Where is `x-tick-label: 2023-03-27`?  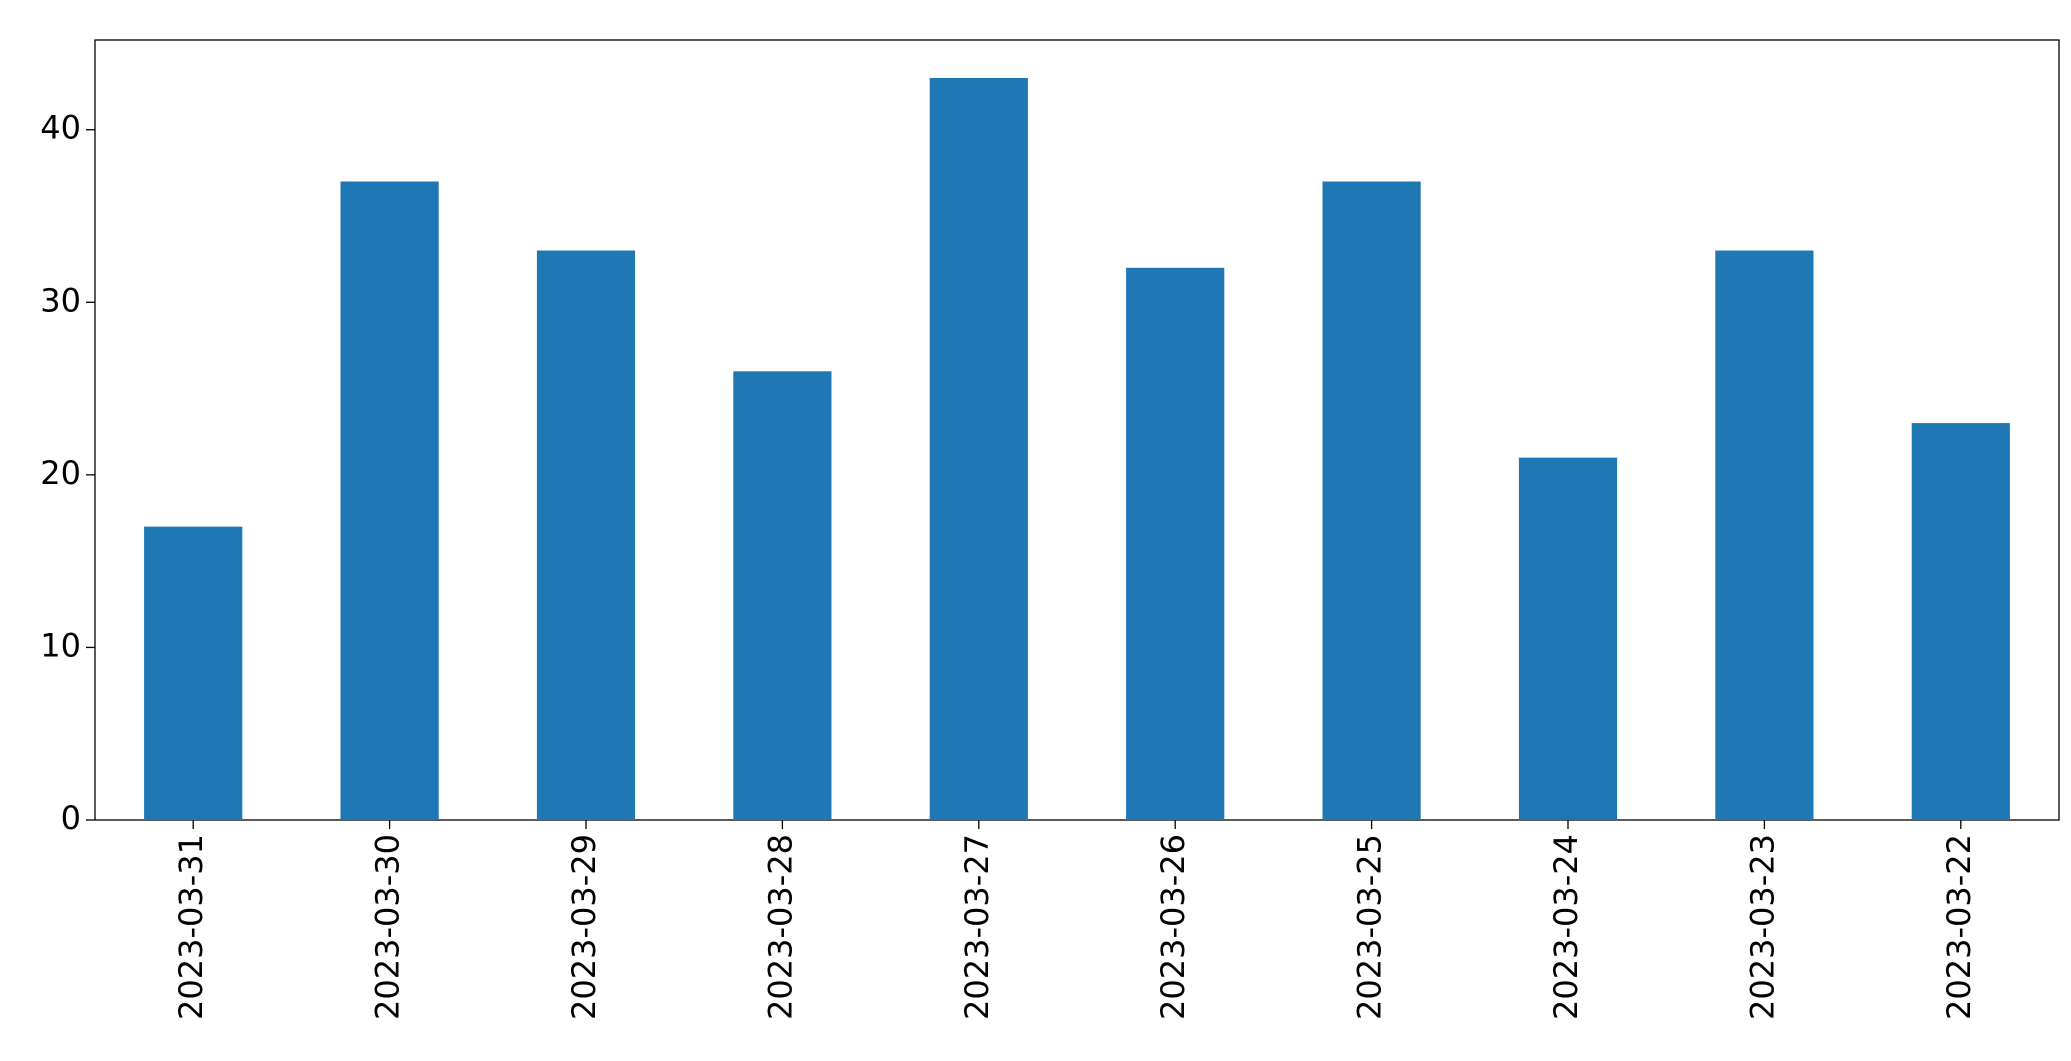 x-tick-label: 2023-03-27 is located at coordinates (977, 927).